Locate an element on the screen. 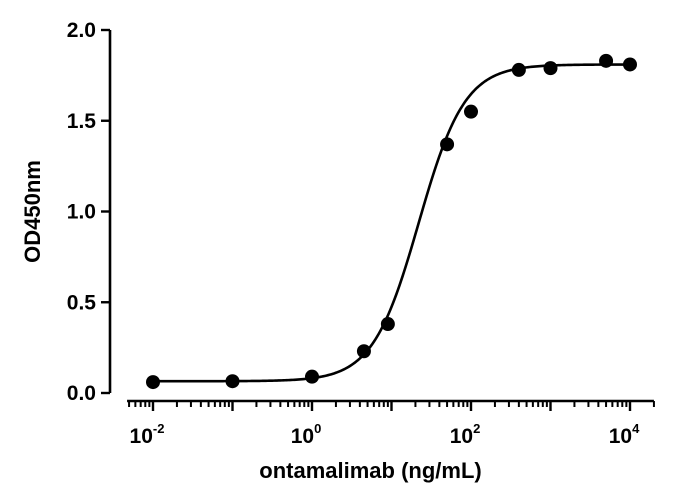 The width and height of the screenshot is (686, 501). x-tick-label: 10² is located at coordinates (465, 434).